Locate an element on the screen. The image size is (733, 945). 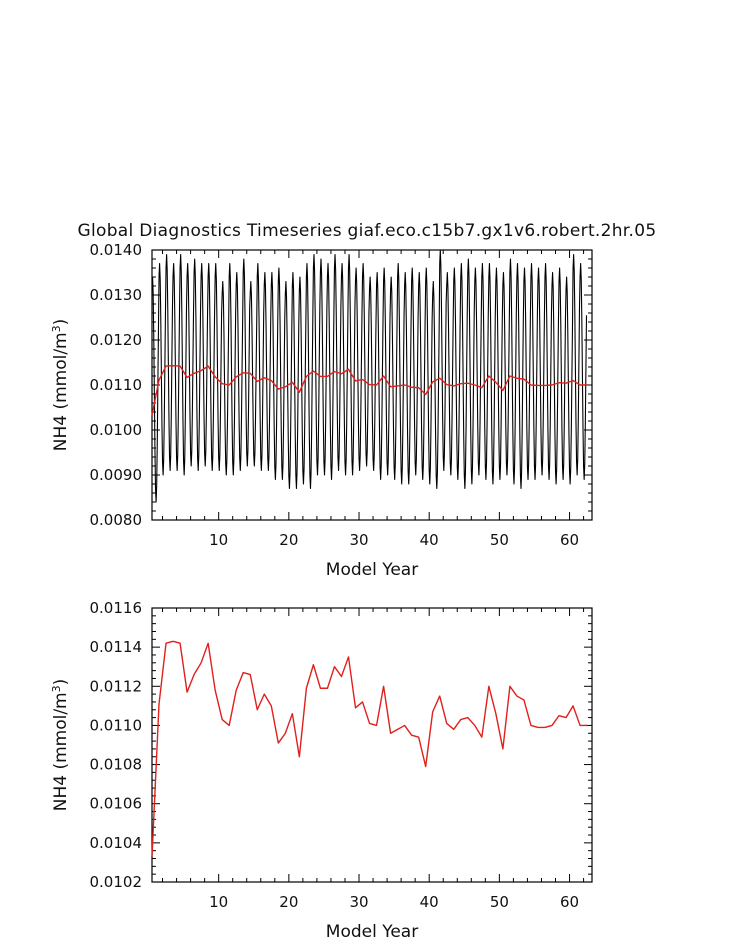
y-tick-label: 0.0090 is located at coordinates (116, 475).